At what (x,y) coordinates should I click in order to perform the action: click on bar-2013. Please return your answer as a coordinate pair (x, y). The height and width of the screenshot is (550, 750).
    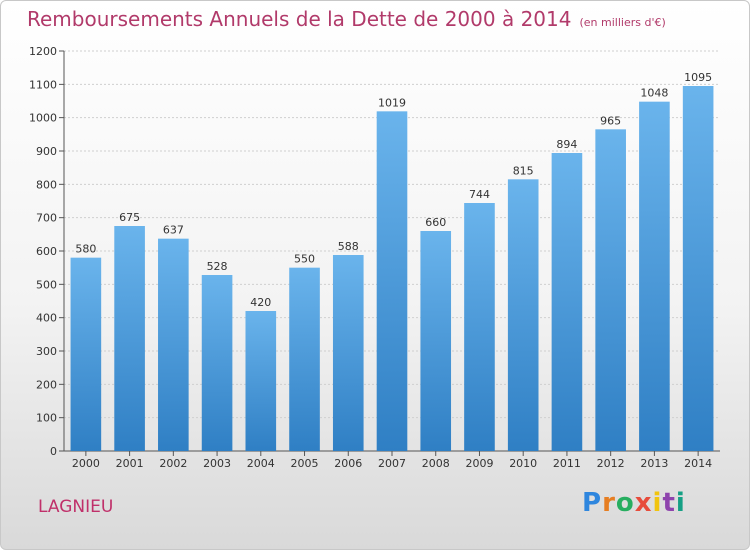
    Looking at the image, I should click on (654, 276).